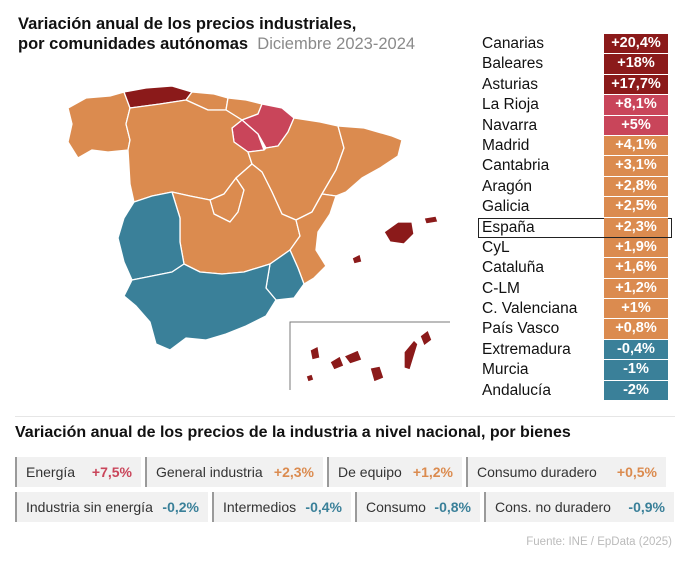 The image size is (690, 564). What do you see at coordinates (209, 472) in the screenshot?
I see `goods-label: General industria` at bounding box center [209, 472].